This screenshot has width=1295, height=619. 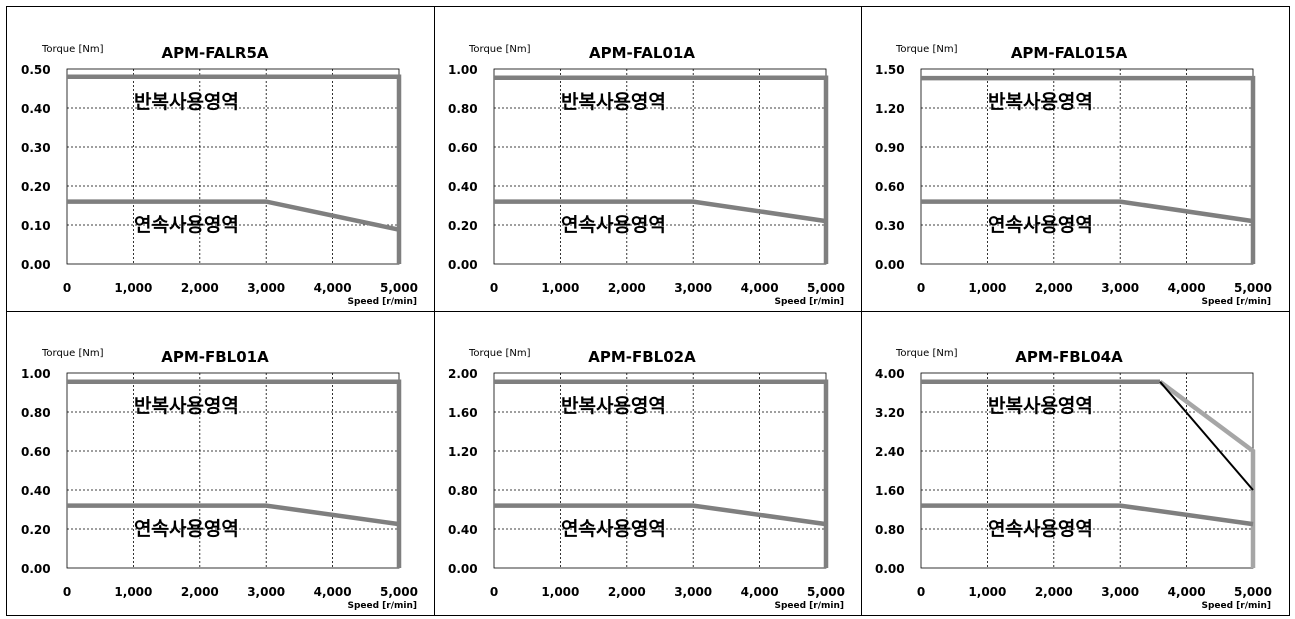 I want to click on y-tick-label: 1.60, so click(x=463, y=413).